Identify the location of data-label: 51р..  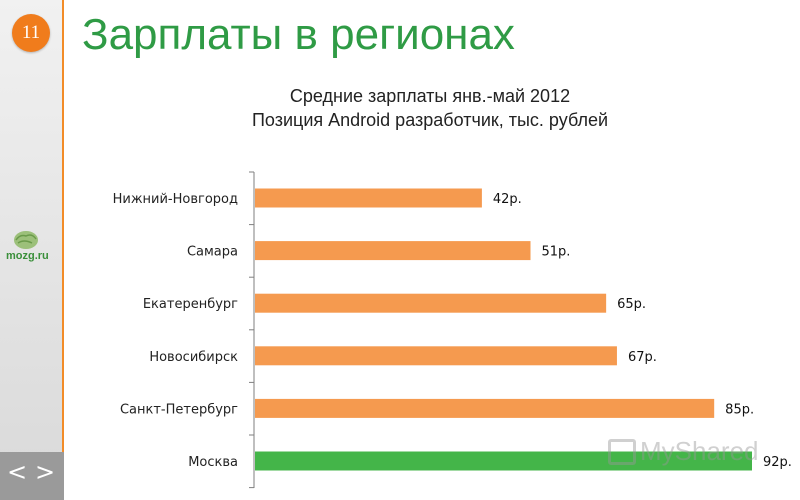
(556, 252).